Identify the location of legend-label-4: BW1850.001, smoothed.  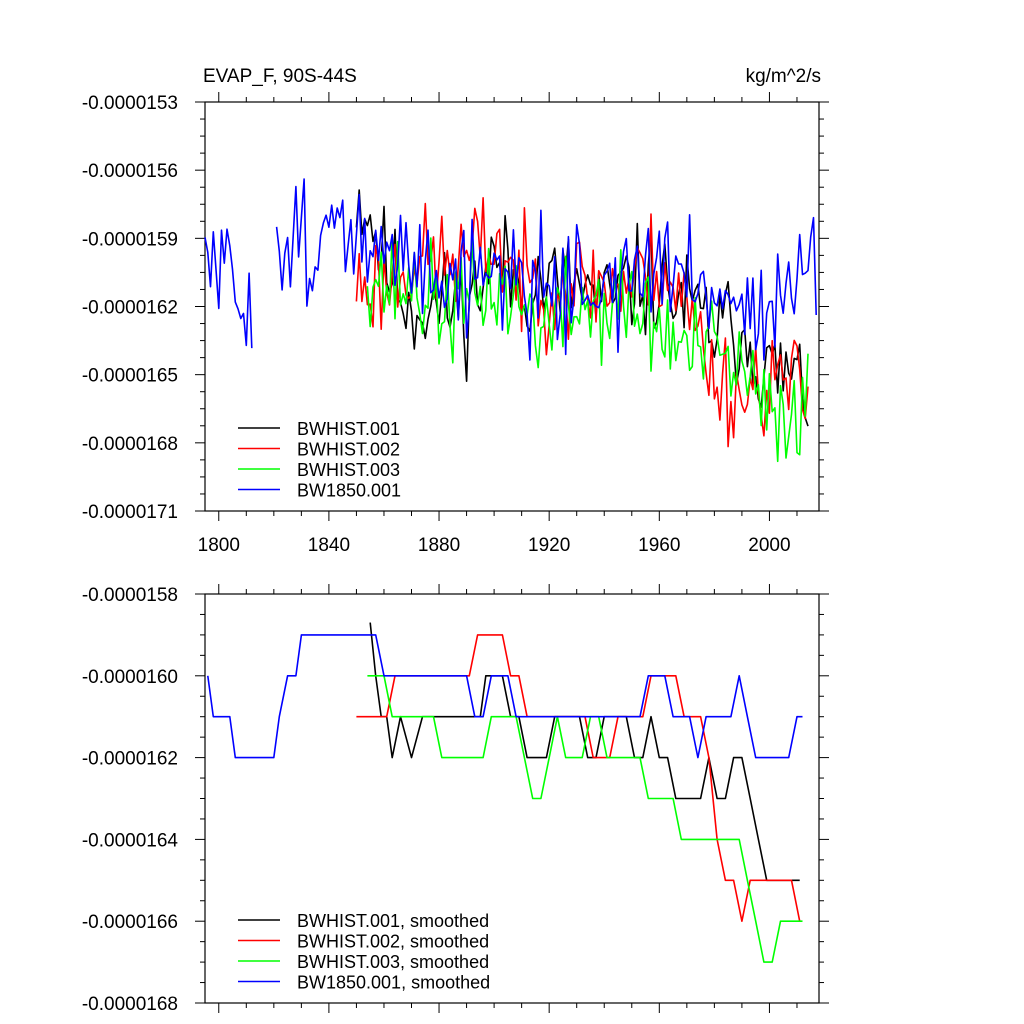
(393, 983).